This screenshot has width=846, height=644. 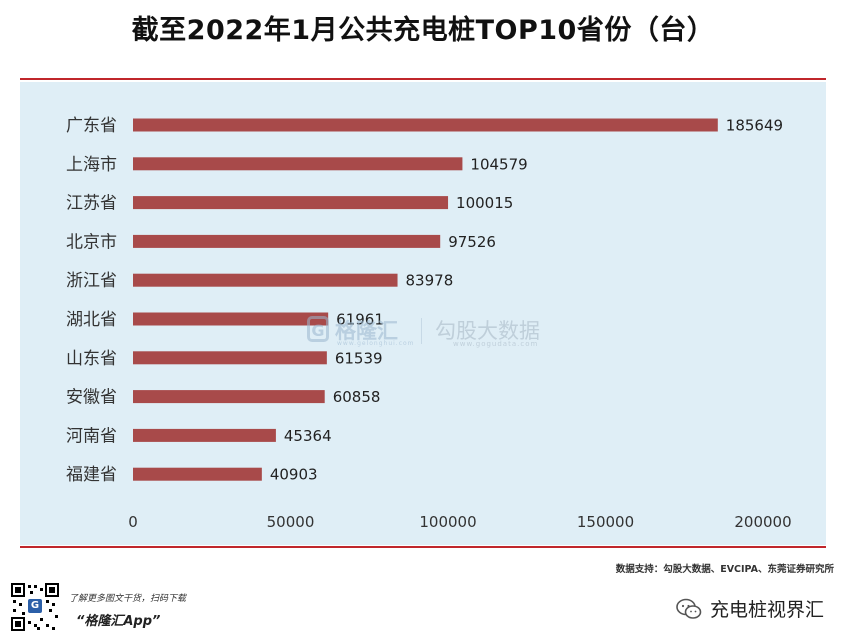 I want to click on value-label: 97526, so click(x=472, y=242).